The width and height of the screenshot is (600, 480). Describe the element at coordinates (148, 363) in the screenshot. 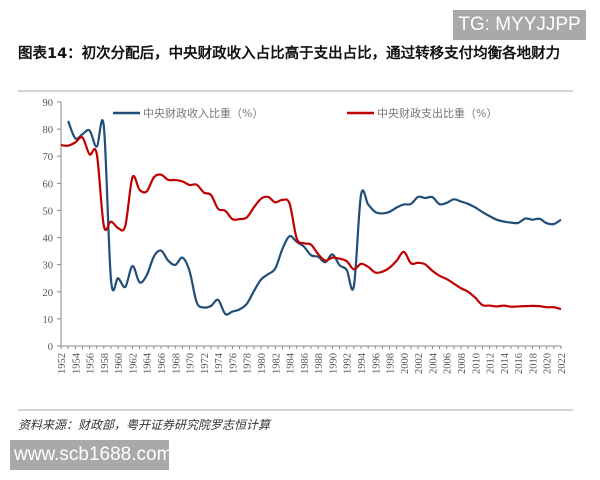

I see `x-tick-label: 1964` at that location.